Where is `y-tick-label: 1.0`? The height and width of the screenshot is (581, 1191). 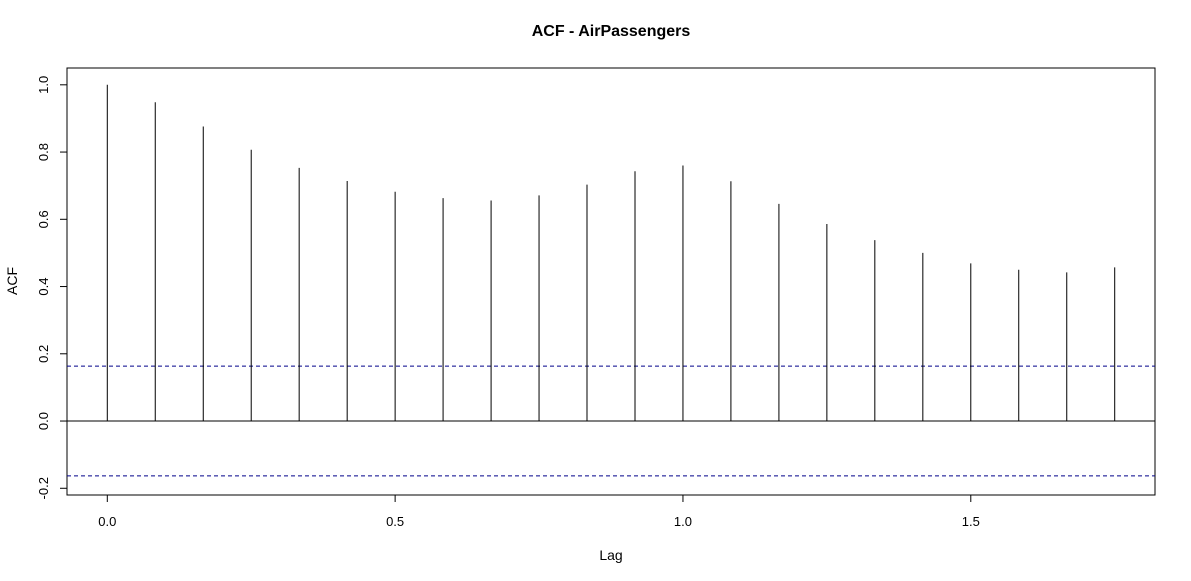 y-tick-label: 1.0 is located at coordinates (43, 85).